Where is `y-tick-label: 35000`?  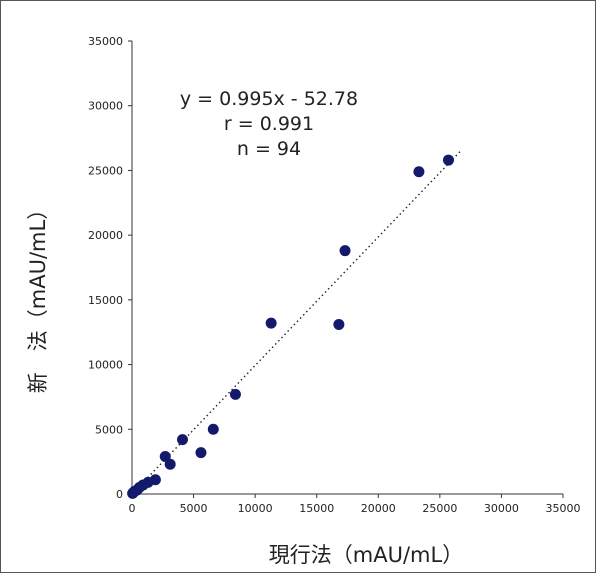 y-tick-label: 35000 is located at coordinates (105, 41).